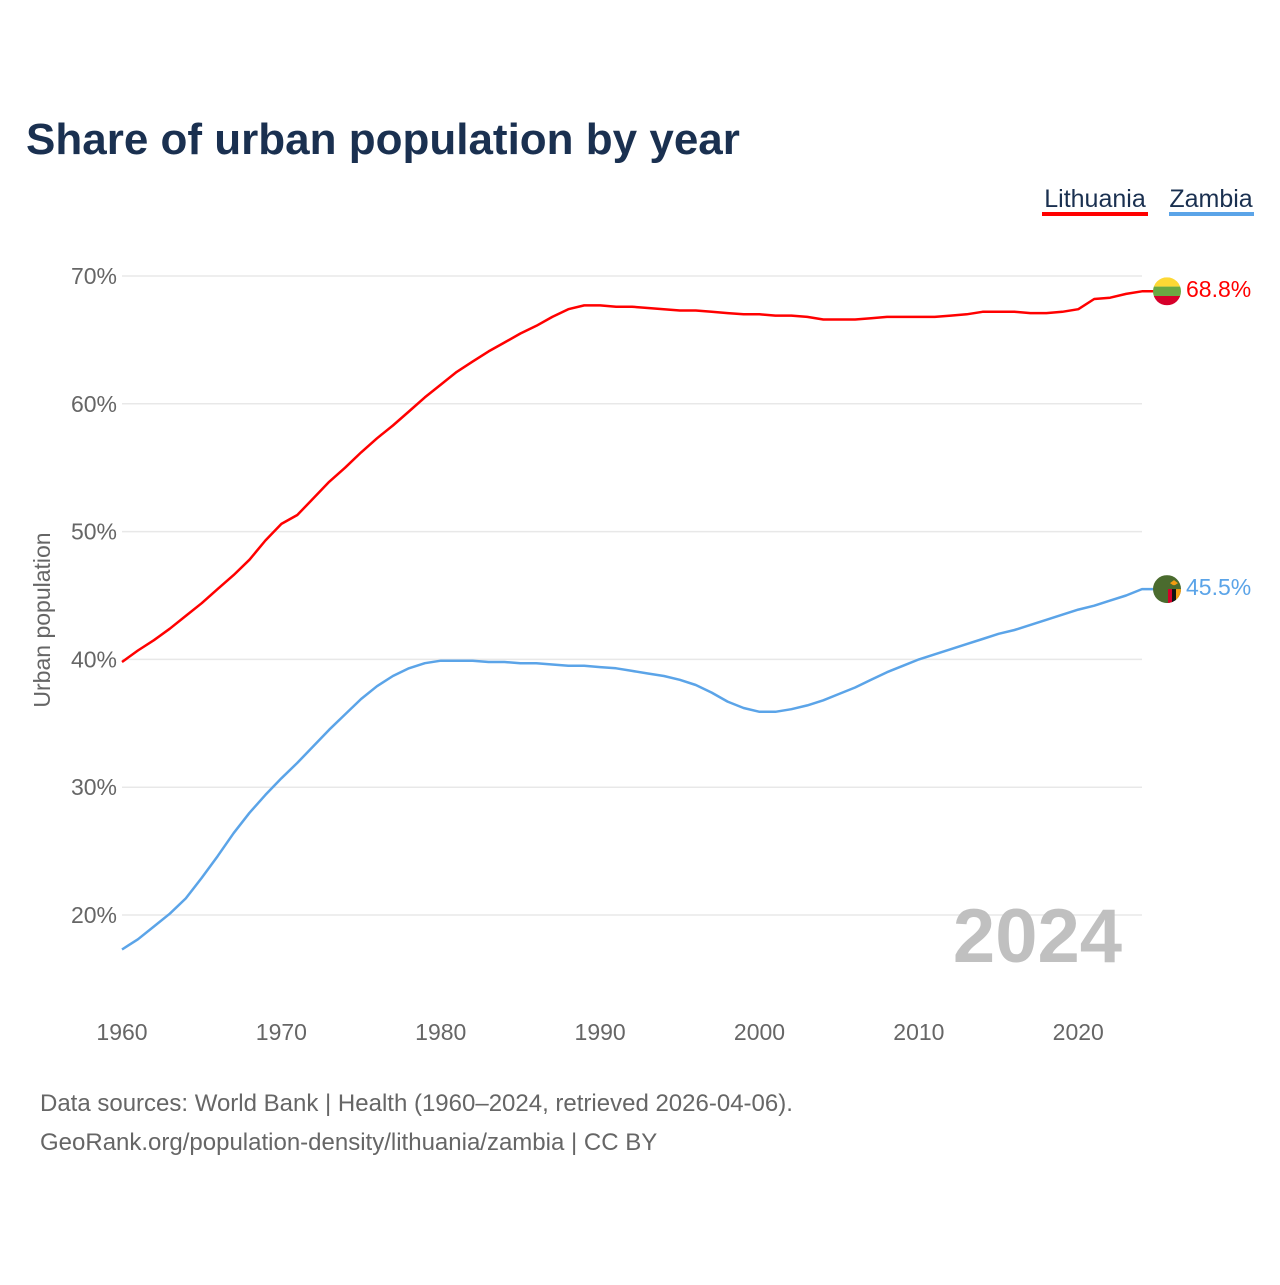  What do you see at coordinates (94, 787) in the screenshot?
I see `y-tick-label: 30%` at bounding box center [94, 787].